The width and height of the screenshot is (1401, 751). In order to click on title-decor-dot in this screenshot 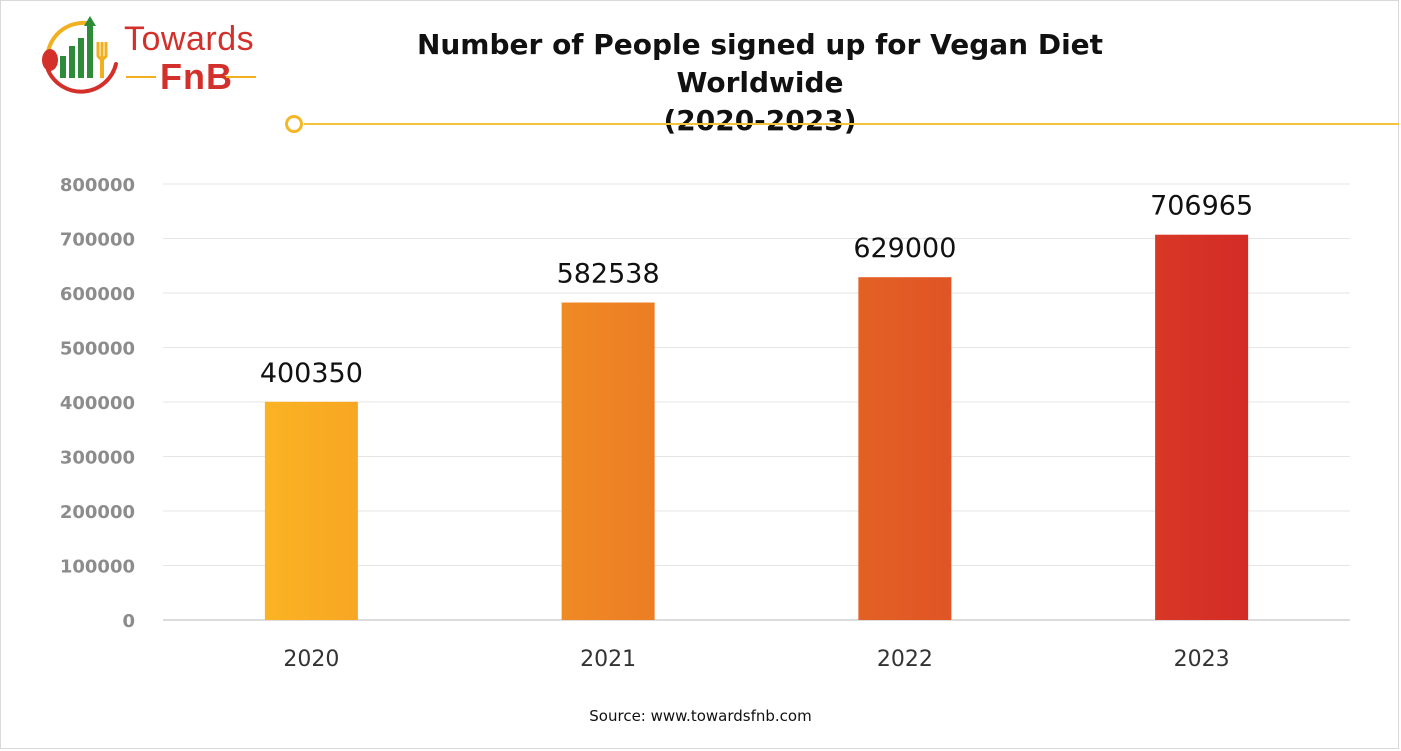, I will do `click(294, 124)`.